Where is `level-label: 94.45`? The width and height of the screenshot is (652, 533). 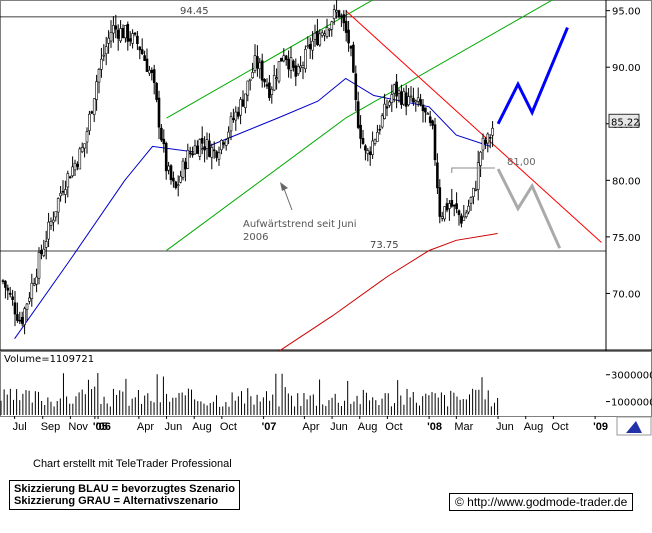 level-label: 94.45 is located at coordinates (194, 11).